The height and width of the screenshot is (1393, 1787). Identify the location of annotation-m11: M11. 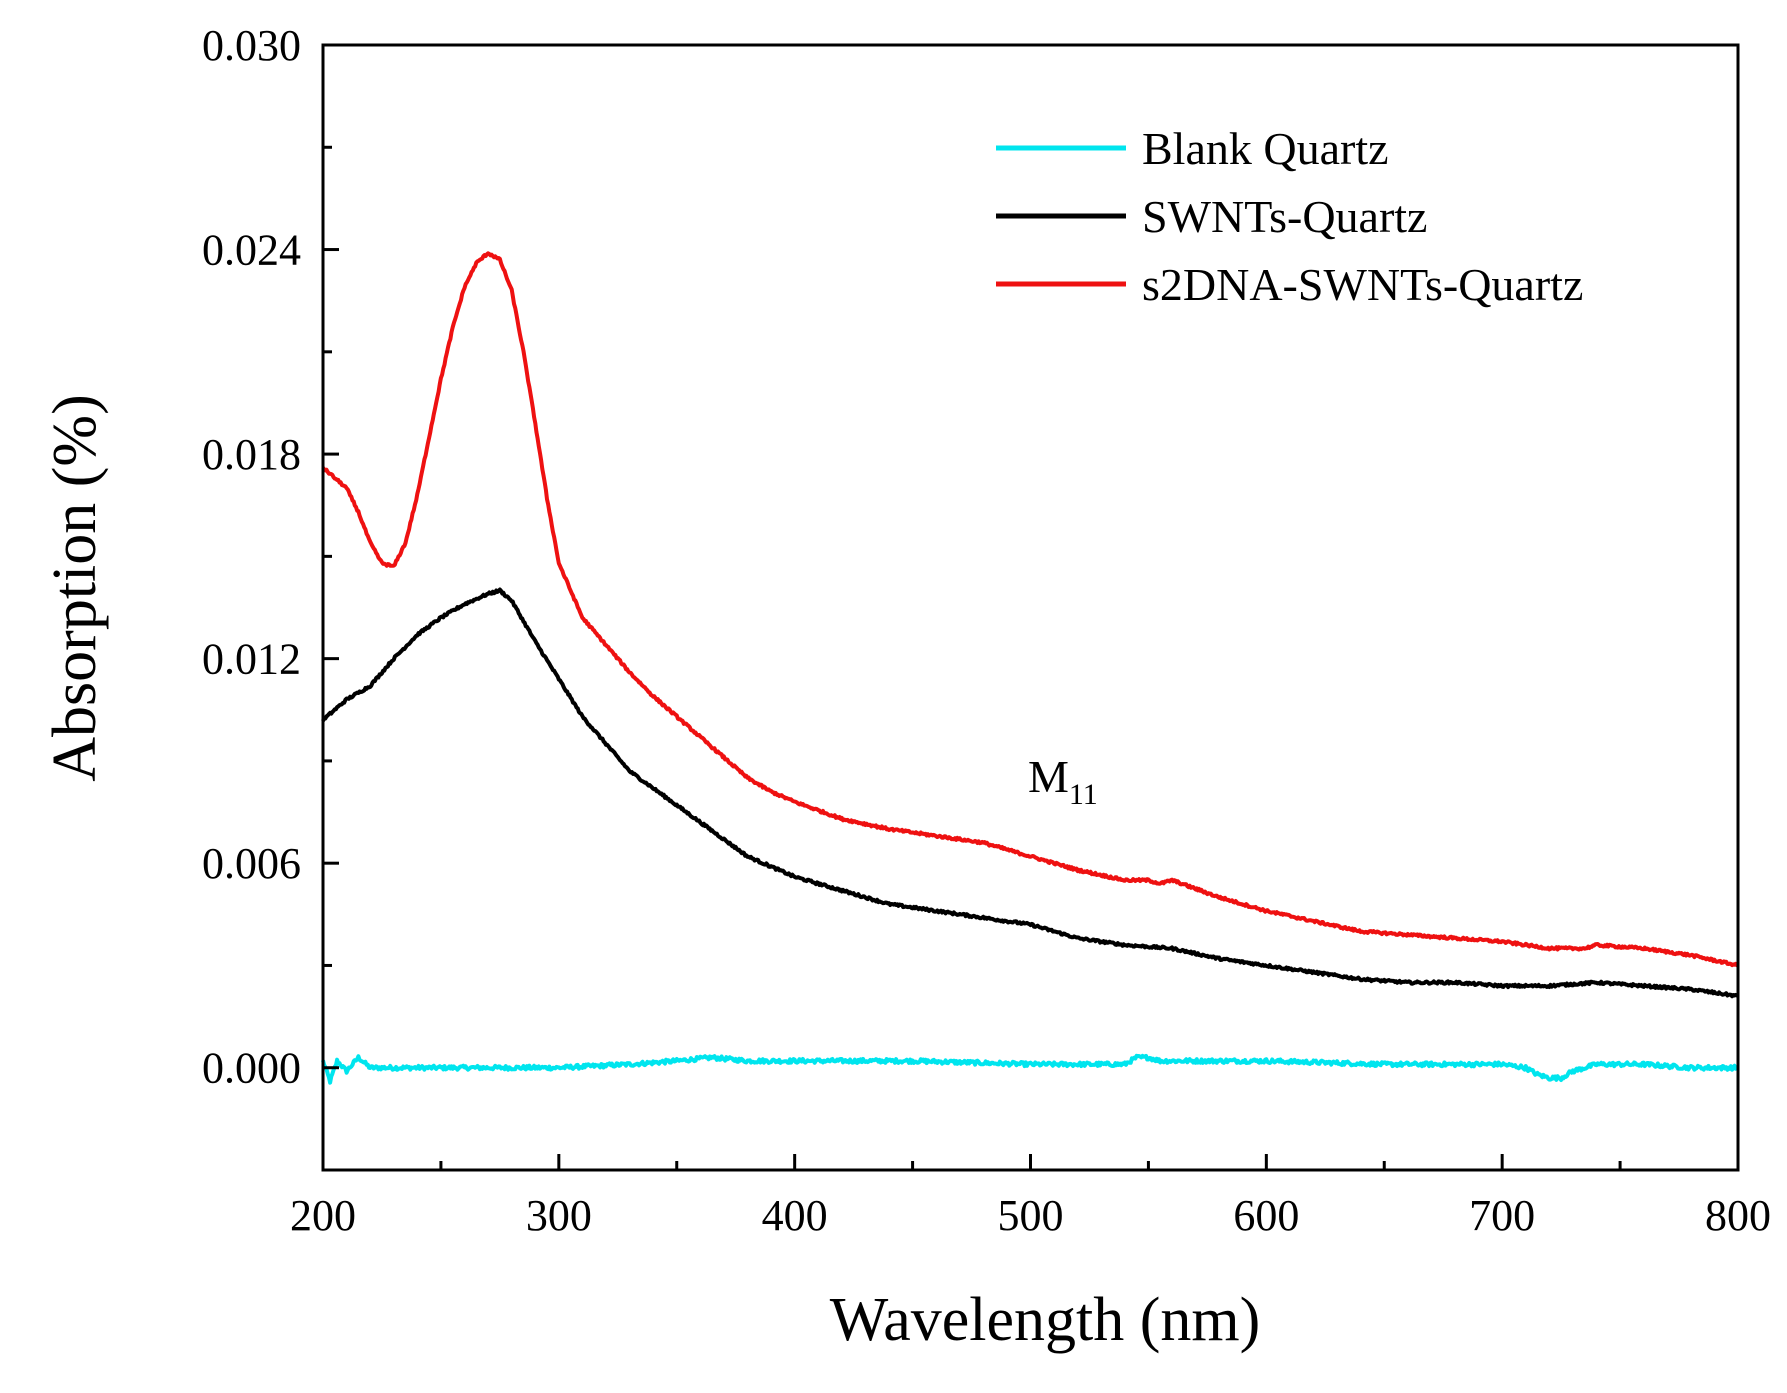
(1063, 781).